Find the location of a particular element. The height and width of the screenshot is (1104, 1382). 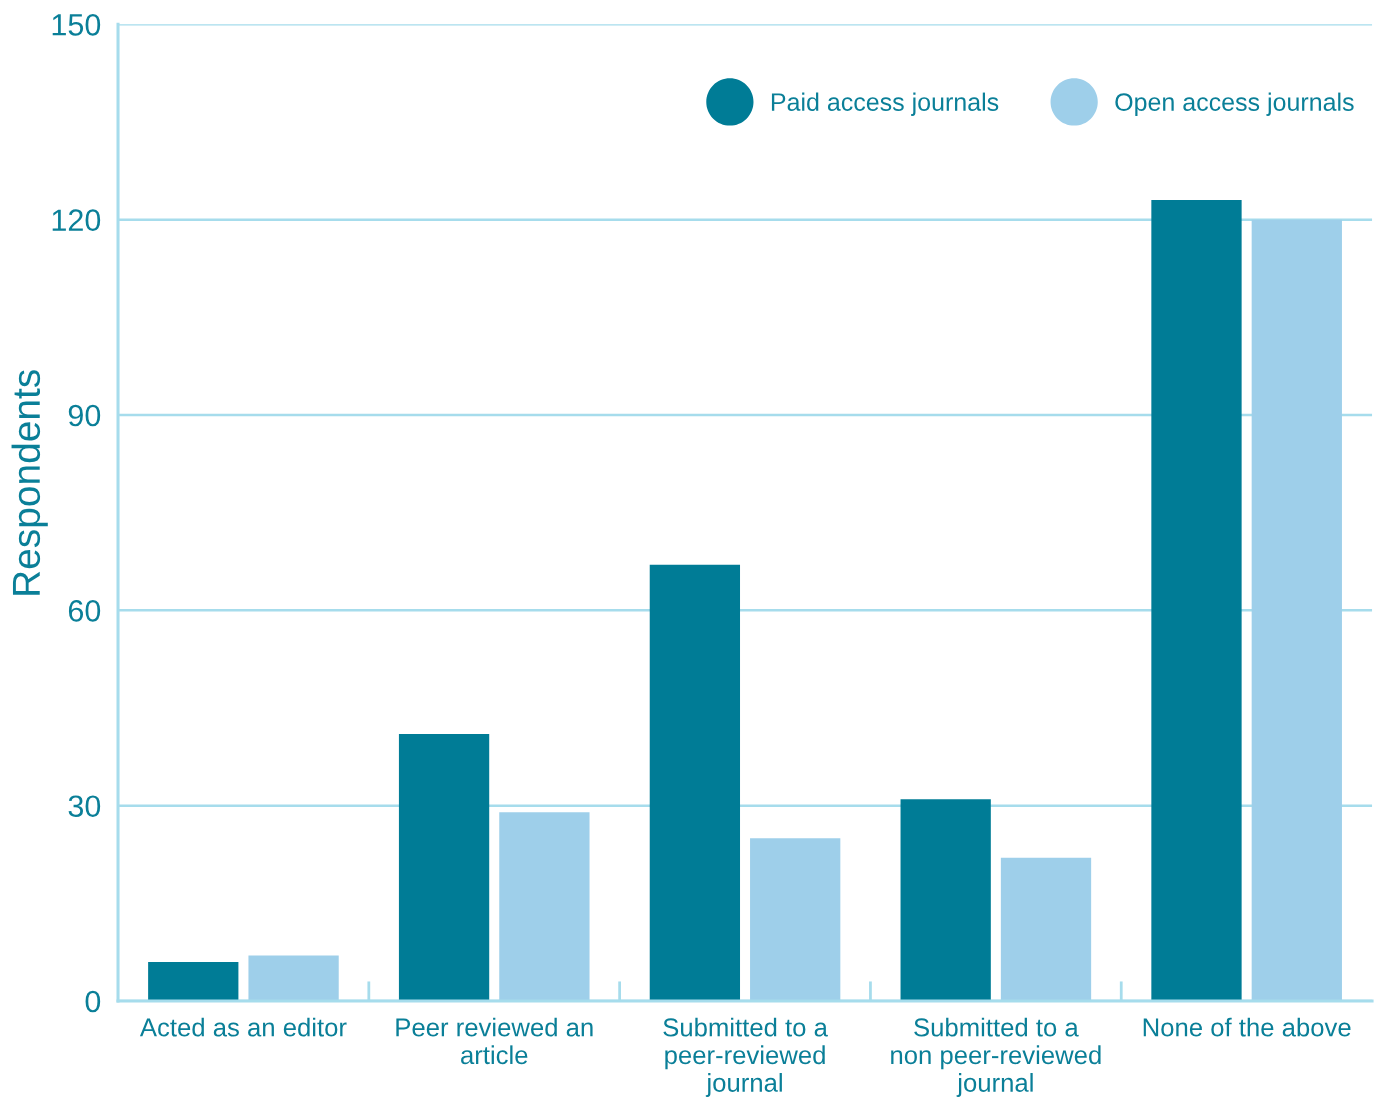

y-tick-label: 90 is located at coordinates (84, 415).